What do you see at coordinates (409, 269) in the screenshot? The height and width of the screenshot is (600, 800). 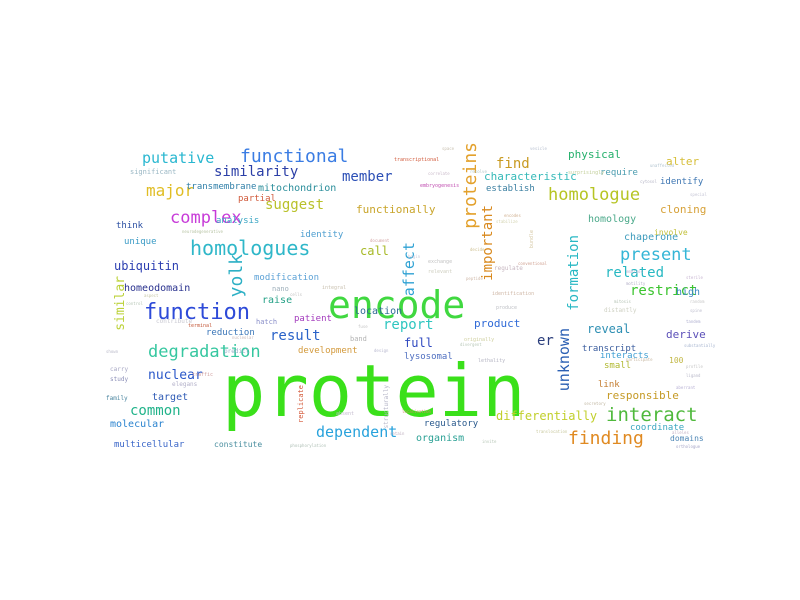 I see `word: affect` at bounding box center [409, 269].